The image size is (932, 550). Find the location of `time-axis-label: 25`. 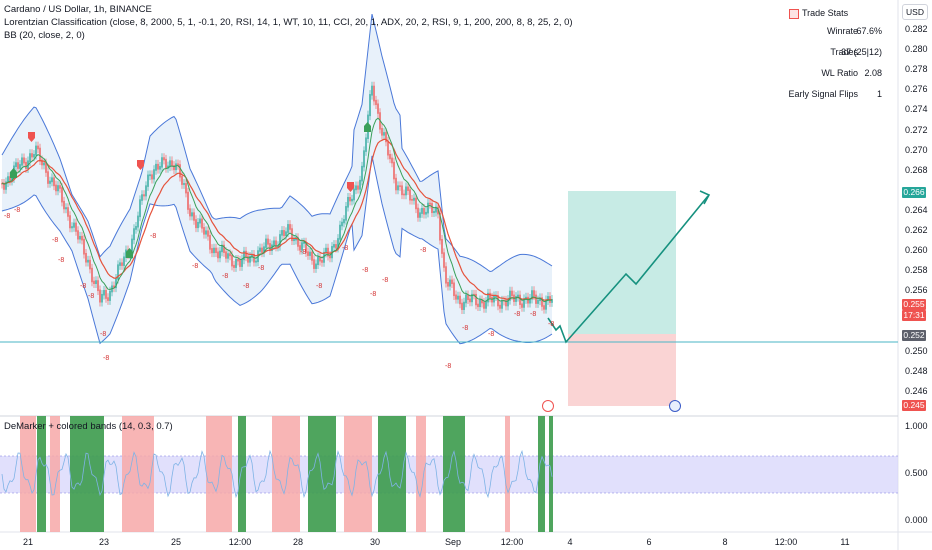

time-axis-label: 25 is located at coordinates (175, 542).